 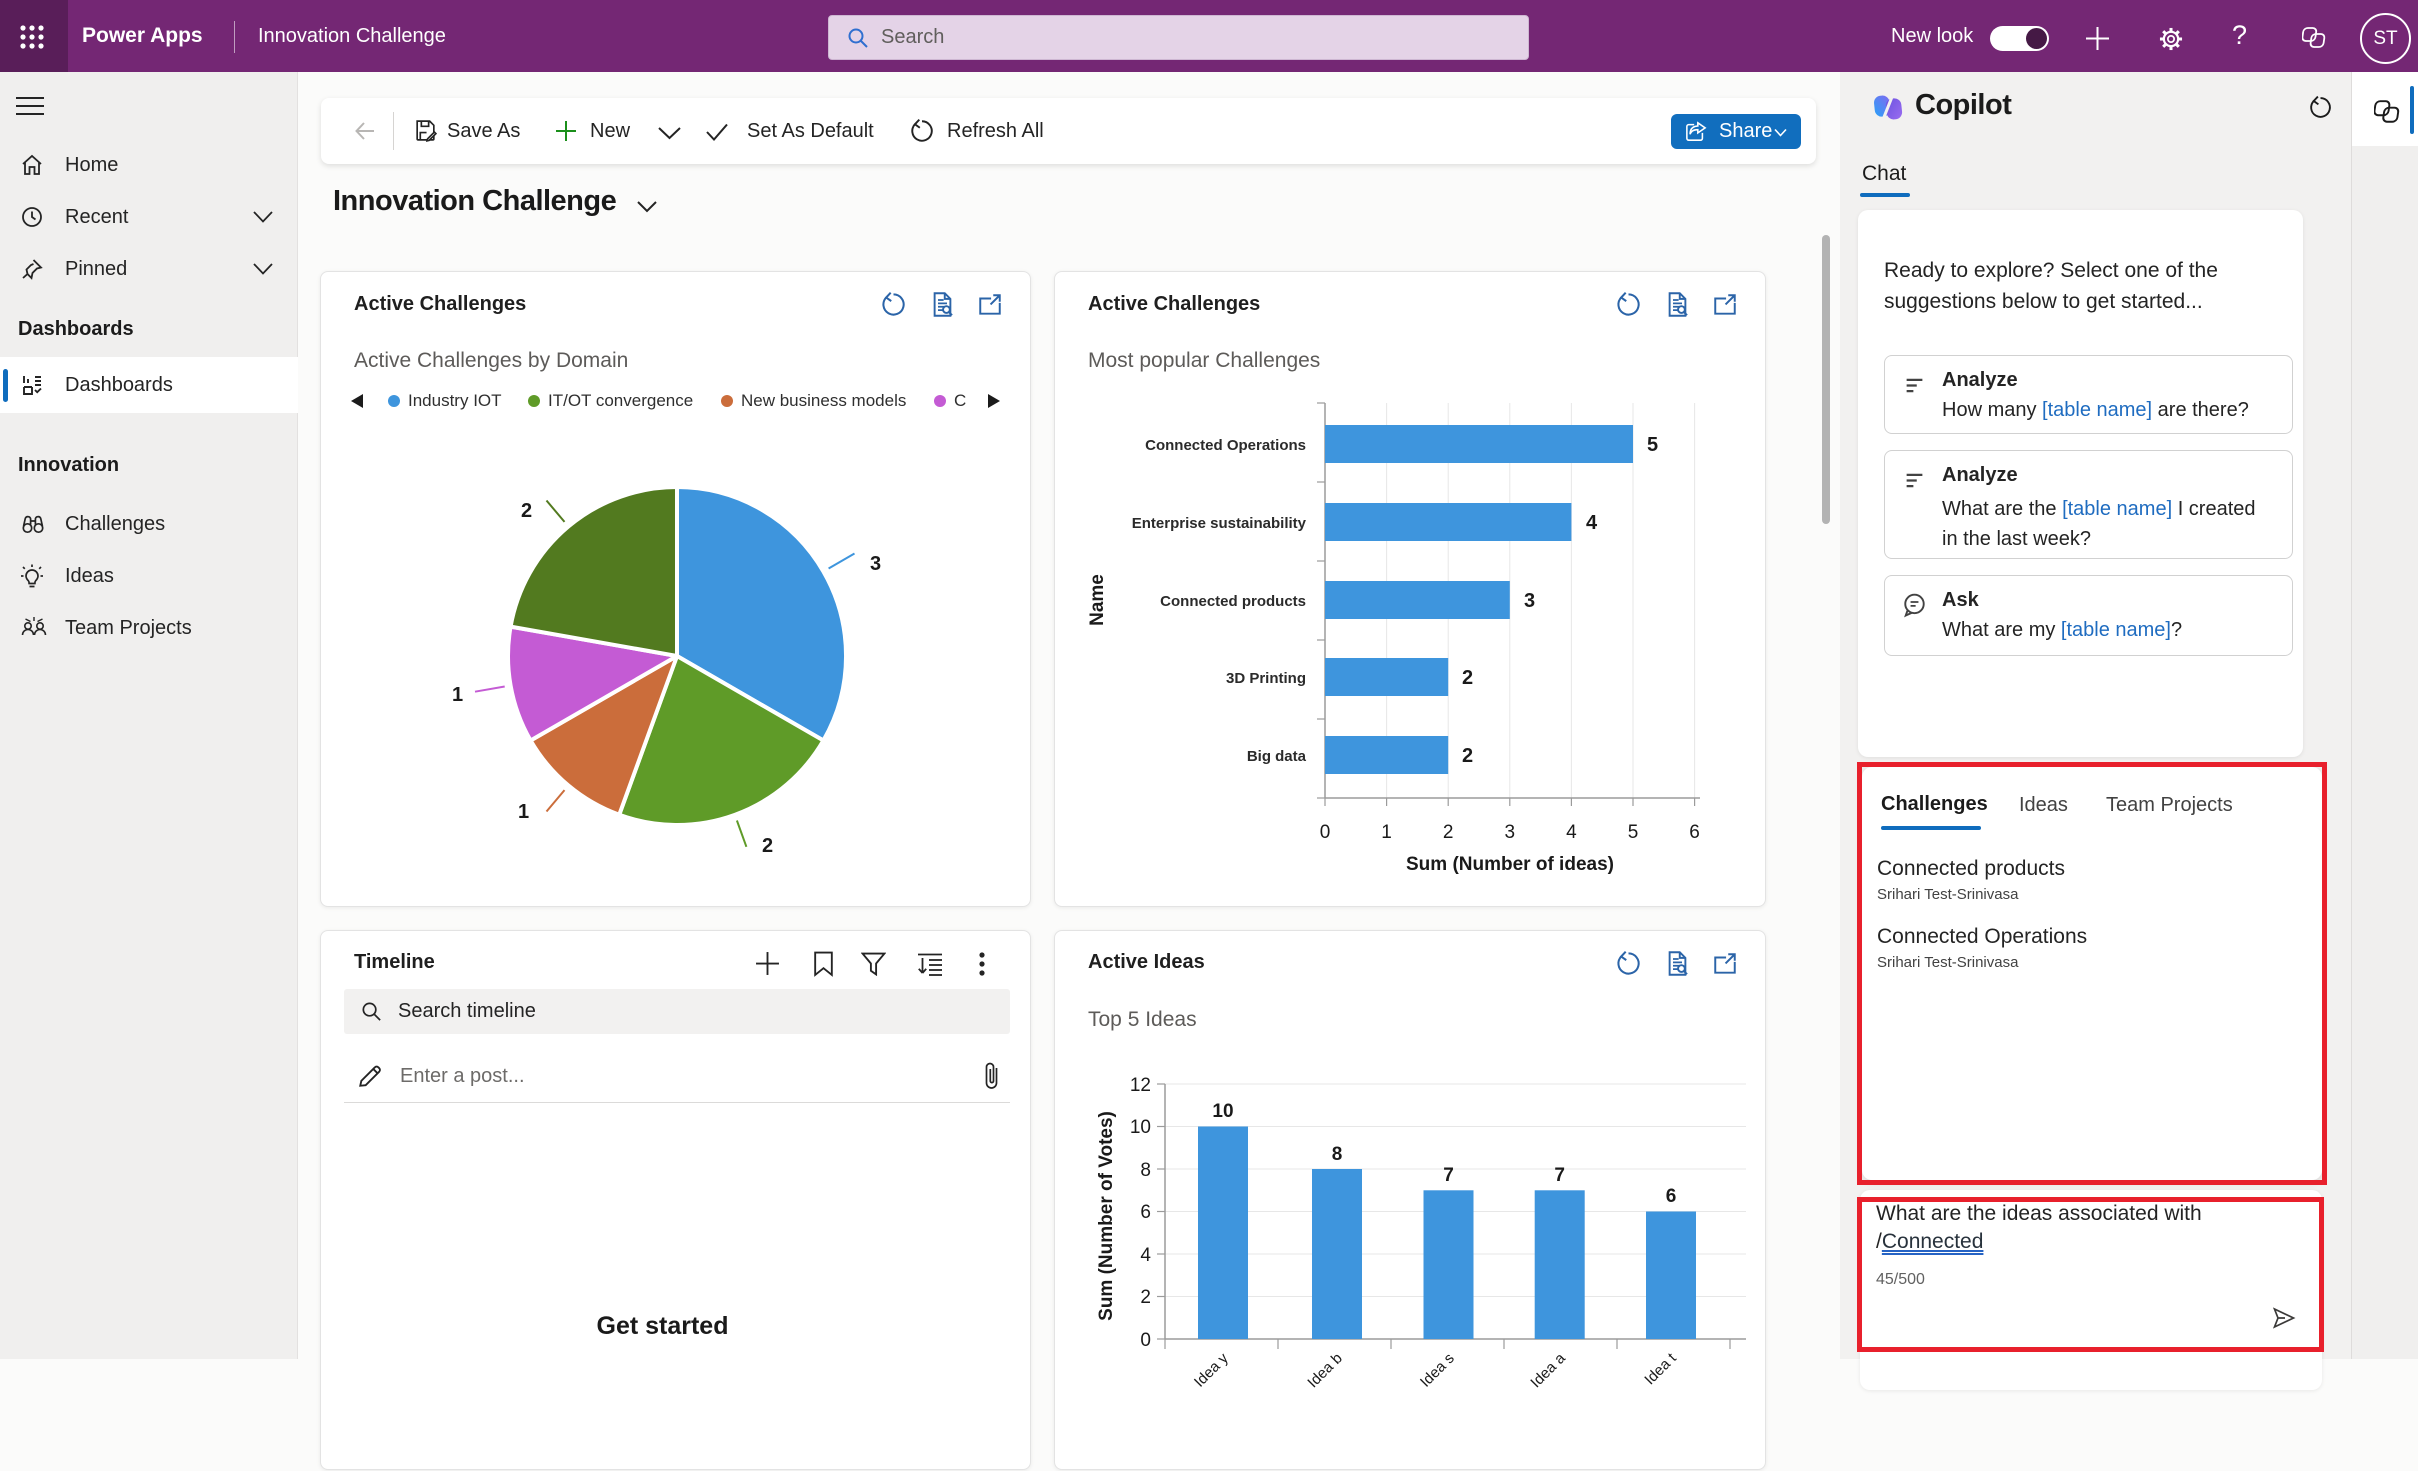 What do you see at coordinates (1510, 864) in the screenshot?
I see `svg-text: Sum (Number of ideas)` at bounding box center [1510, 864].